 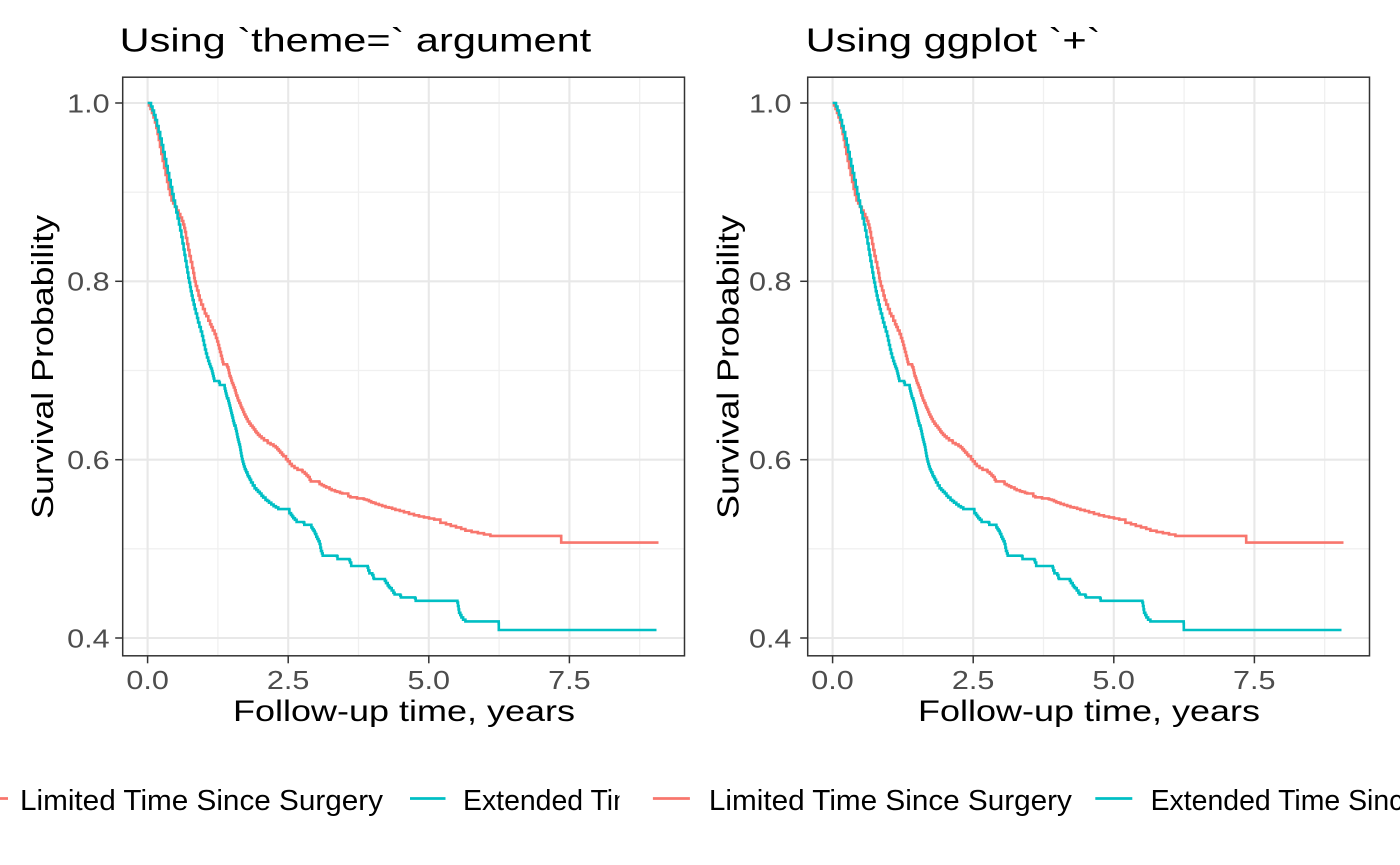 I want to click on svg-text: Using `theme=` argument, so click(x=356, y=40).